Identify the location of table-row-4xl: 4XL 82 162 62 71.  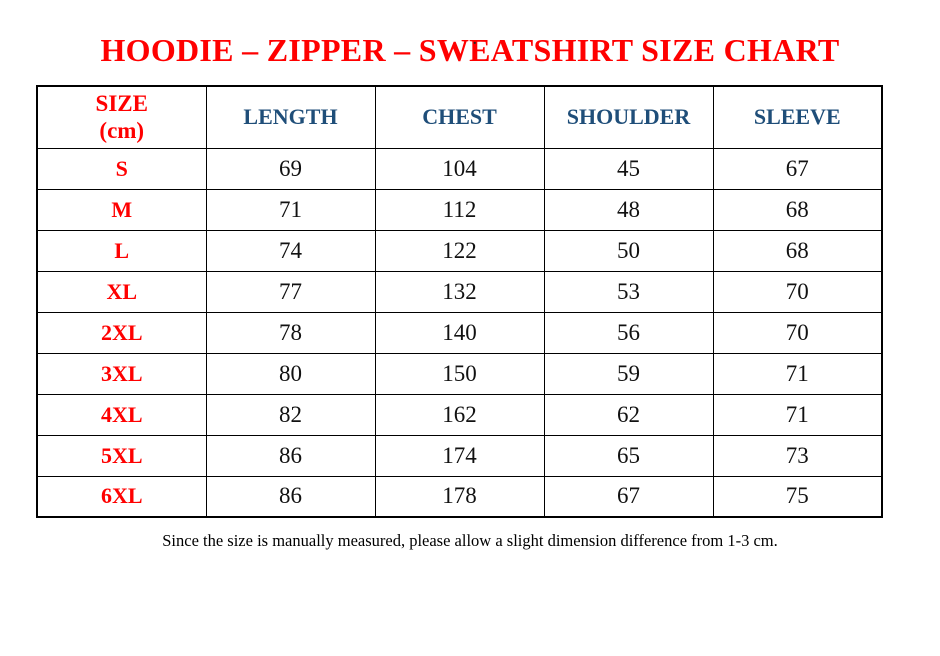
(459, 414).